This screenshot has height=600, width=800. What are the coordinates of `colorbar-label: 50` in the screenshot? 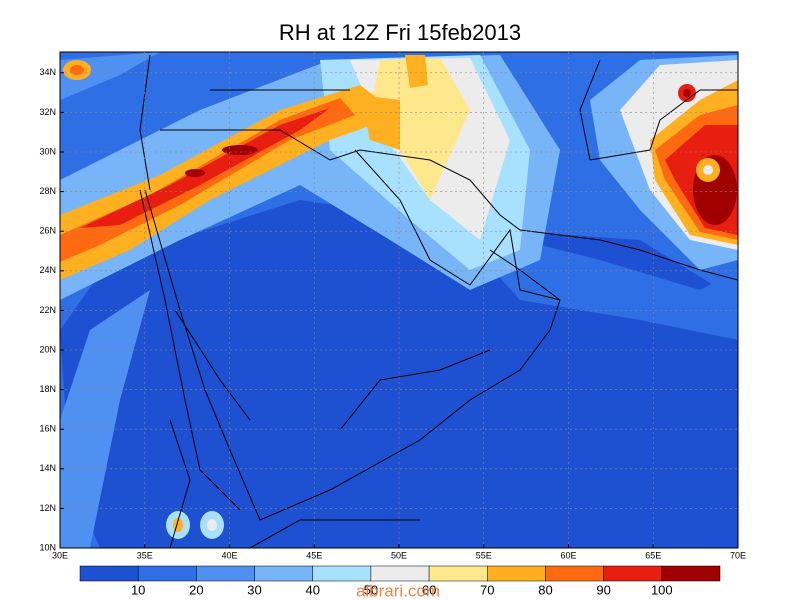 It's located at (371, 589).